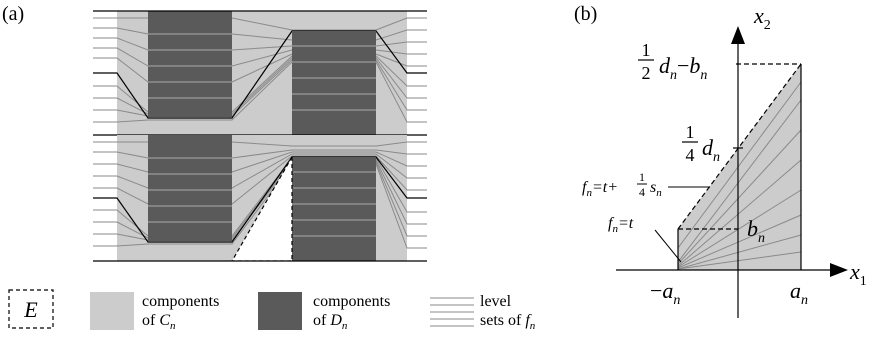  I want to click on callout-quarter-den: 4, so click(642, 192).